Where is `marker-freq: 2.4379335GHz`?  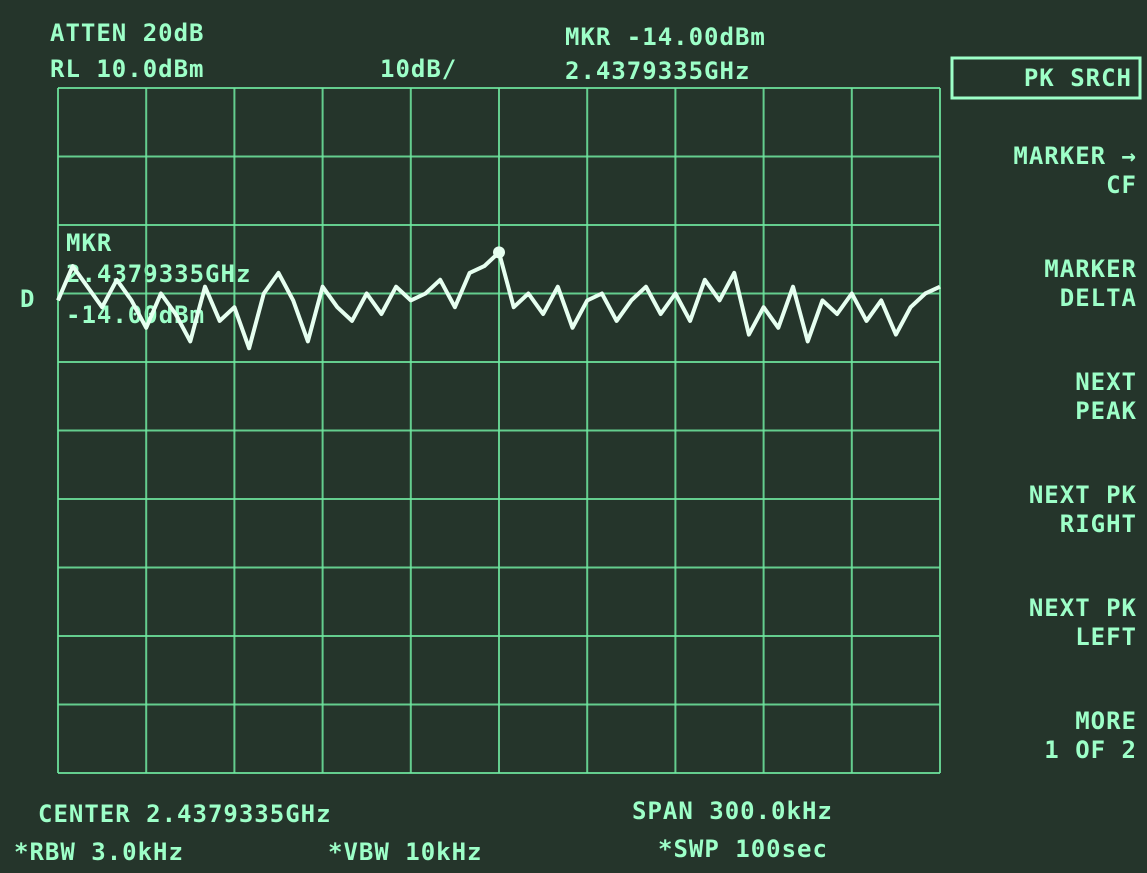
marker-freq: 2.4379335GHz is located at coordinates (657, 71).